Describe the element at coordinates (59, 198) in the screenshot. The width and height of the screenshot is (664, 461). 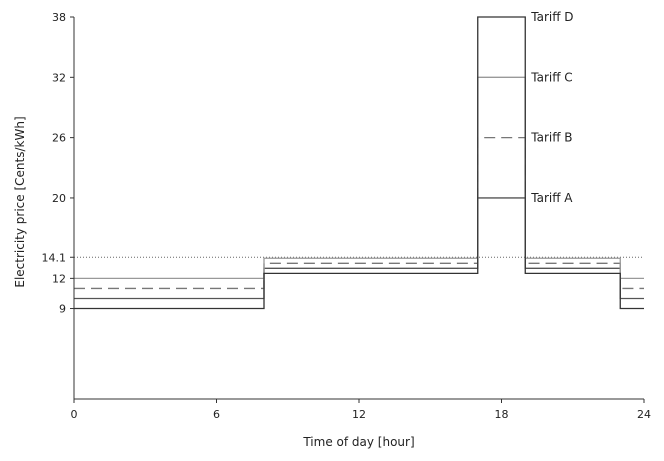
I see `y-tick-label: 20` at that location.